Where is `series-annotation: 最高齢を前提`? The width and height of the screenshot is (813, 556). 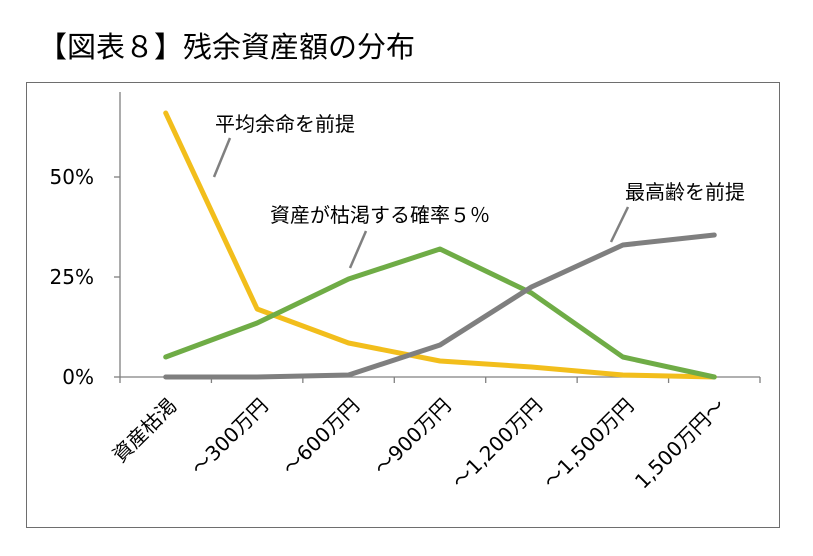
series-annotation: 最高齢を前提 is located at coordinates (685, 192).